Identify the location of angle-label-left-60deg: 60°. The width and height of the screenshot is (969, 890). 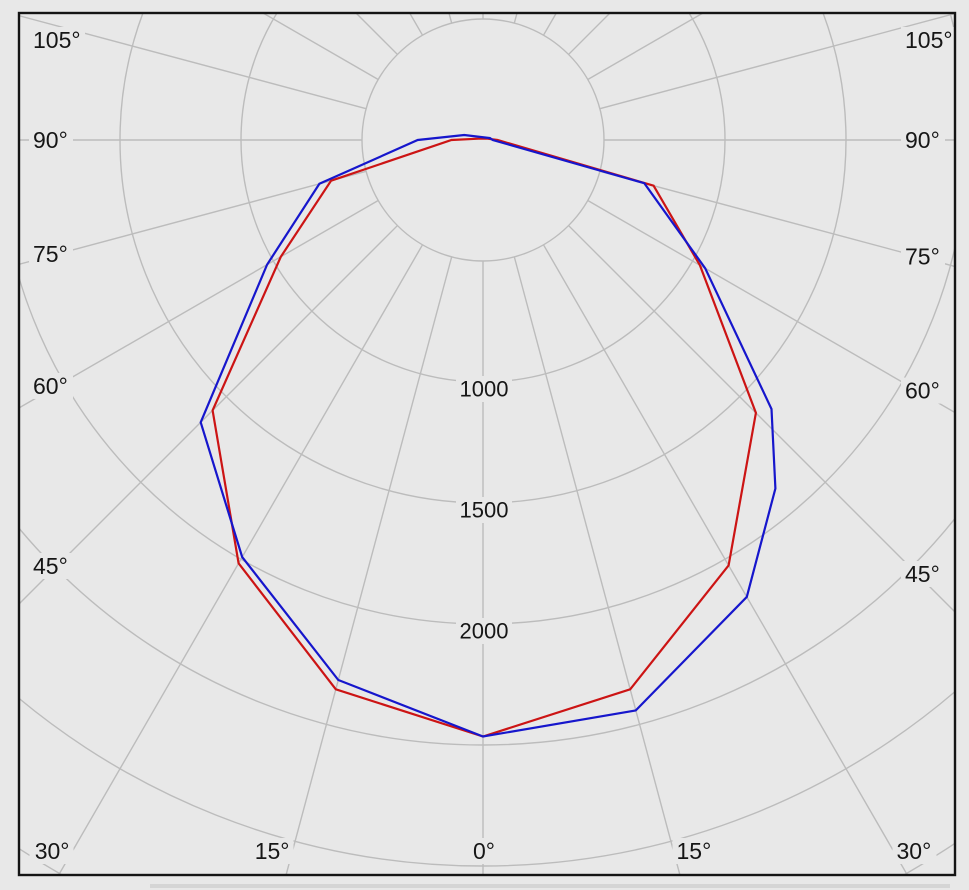
(50, 386).